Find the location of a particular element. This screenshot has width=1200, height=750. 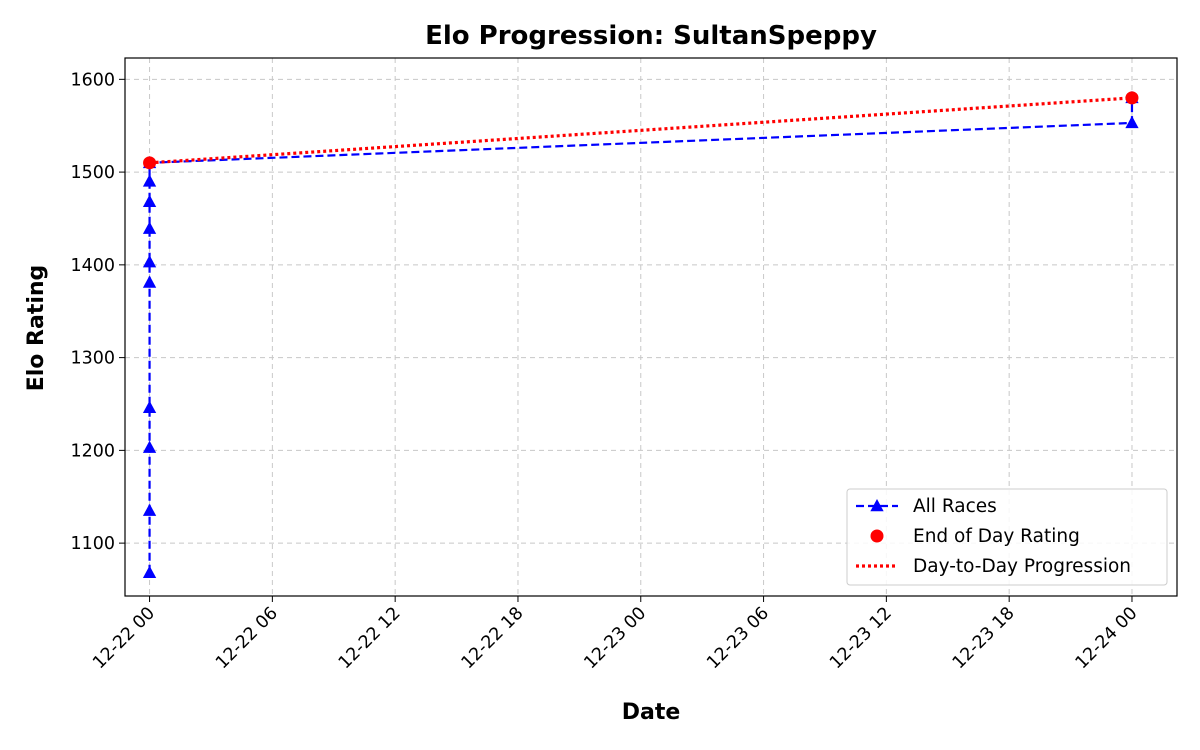

x-tick-label: 12-23 12 is located at coordinates (861, 638).